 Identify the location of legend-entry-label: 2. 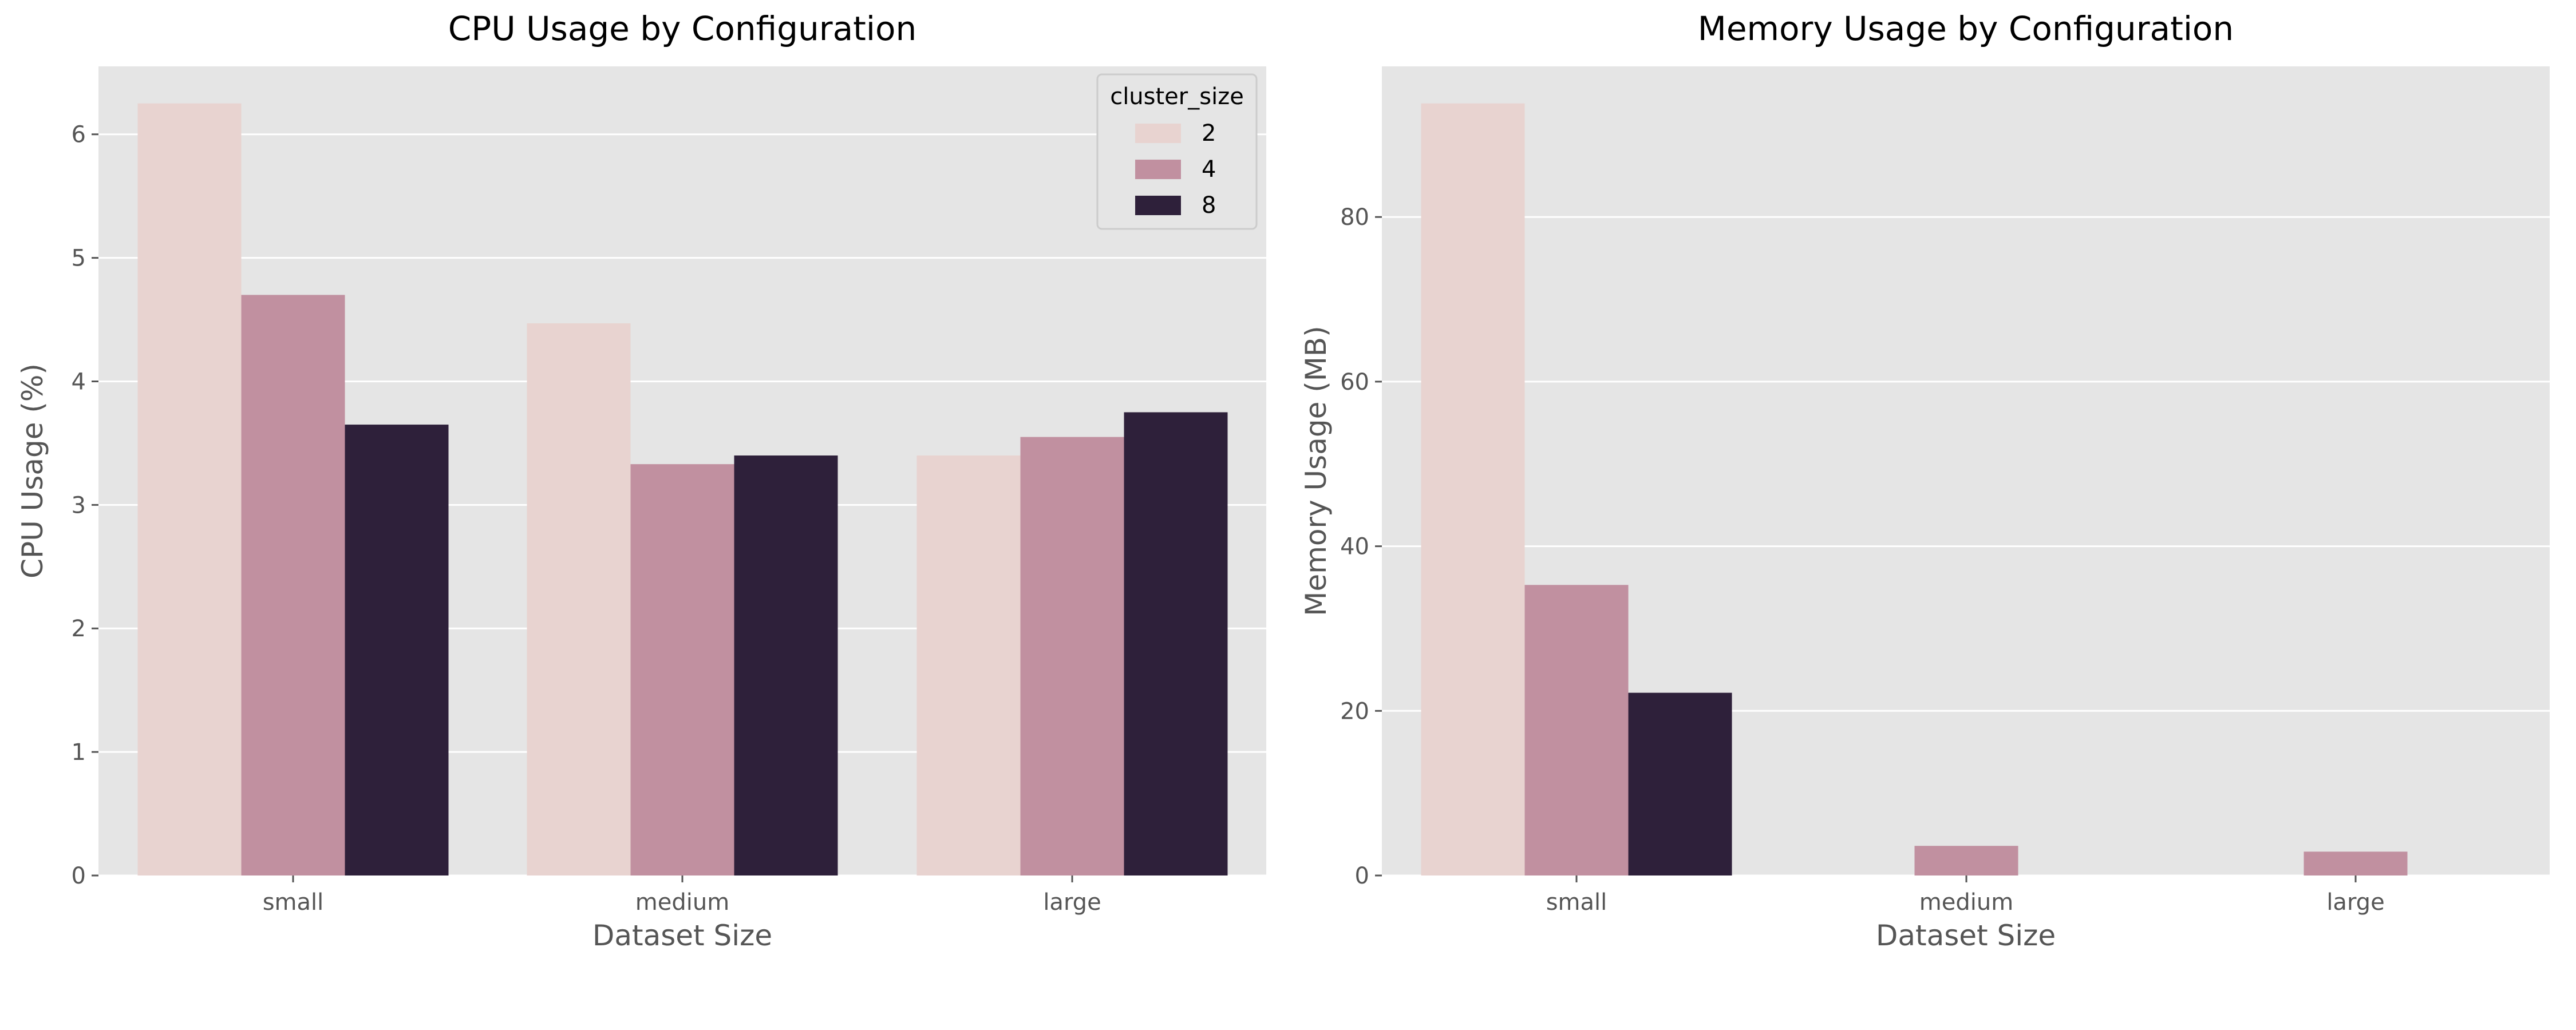
(1209, 133).